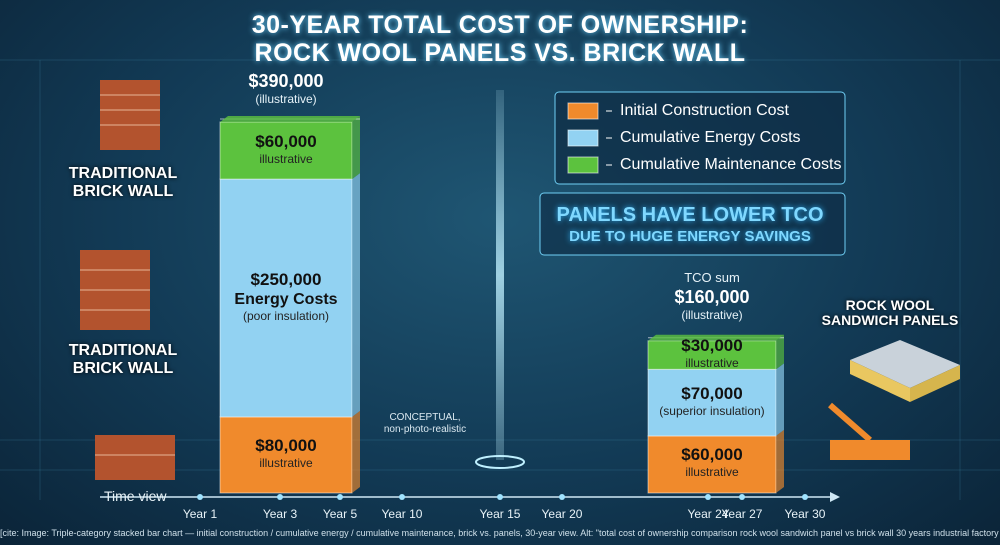 Image resolution: width=1000 pixels, height=545 pixels. I want to click on callout: PANELS HAVE LOWER TCO, so click(690, 215).